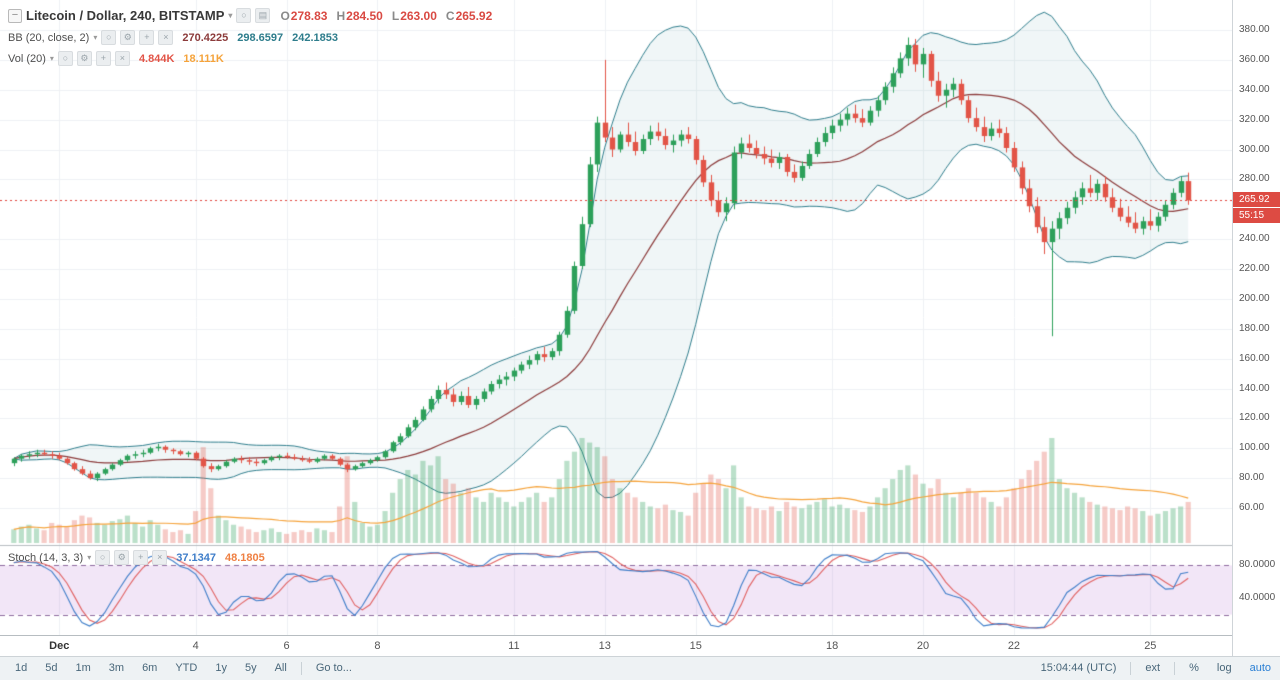  I want to click on high-label: H, so click(341, 15).